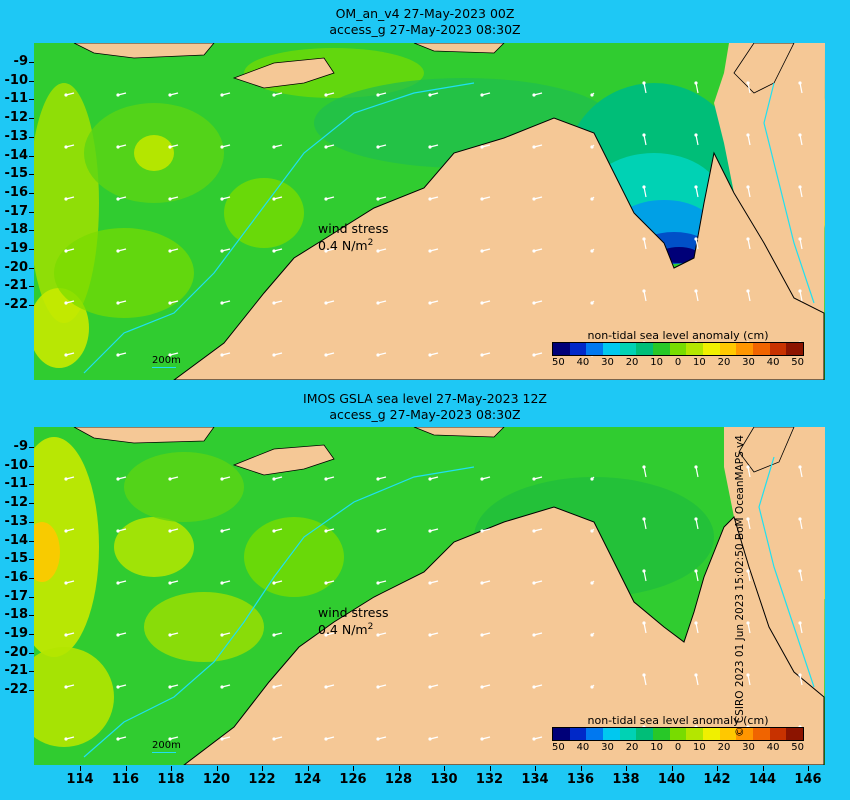  I want to click on bottom-latitude-label: -11, so click(16, 484).